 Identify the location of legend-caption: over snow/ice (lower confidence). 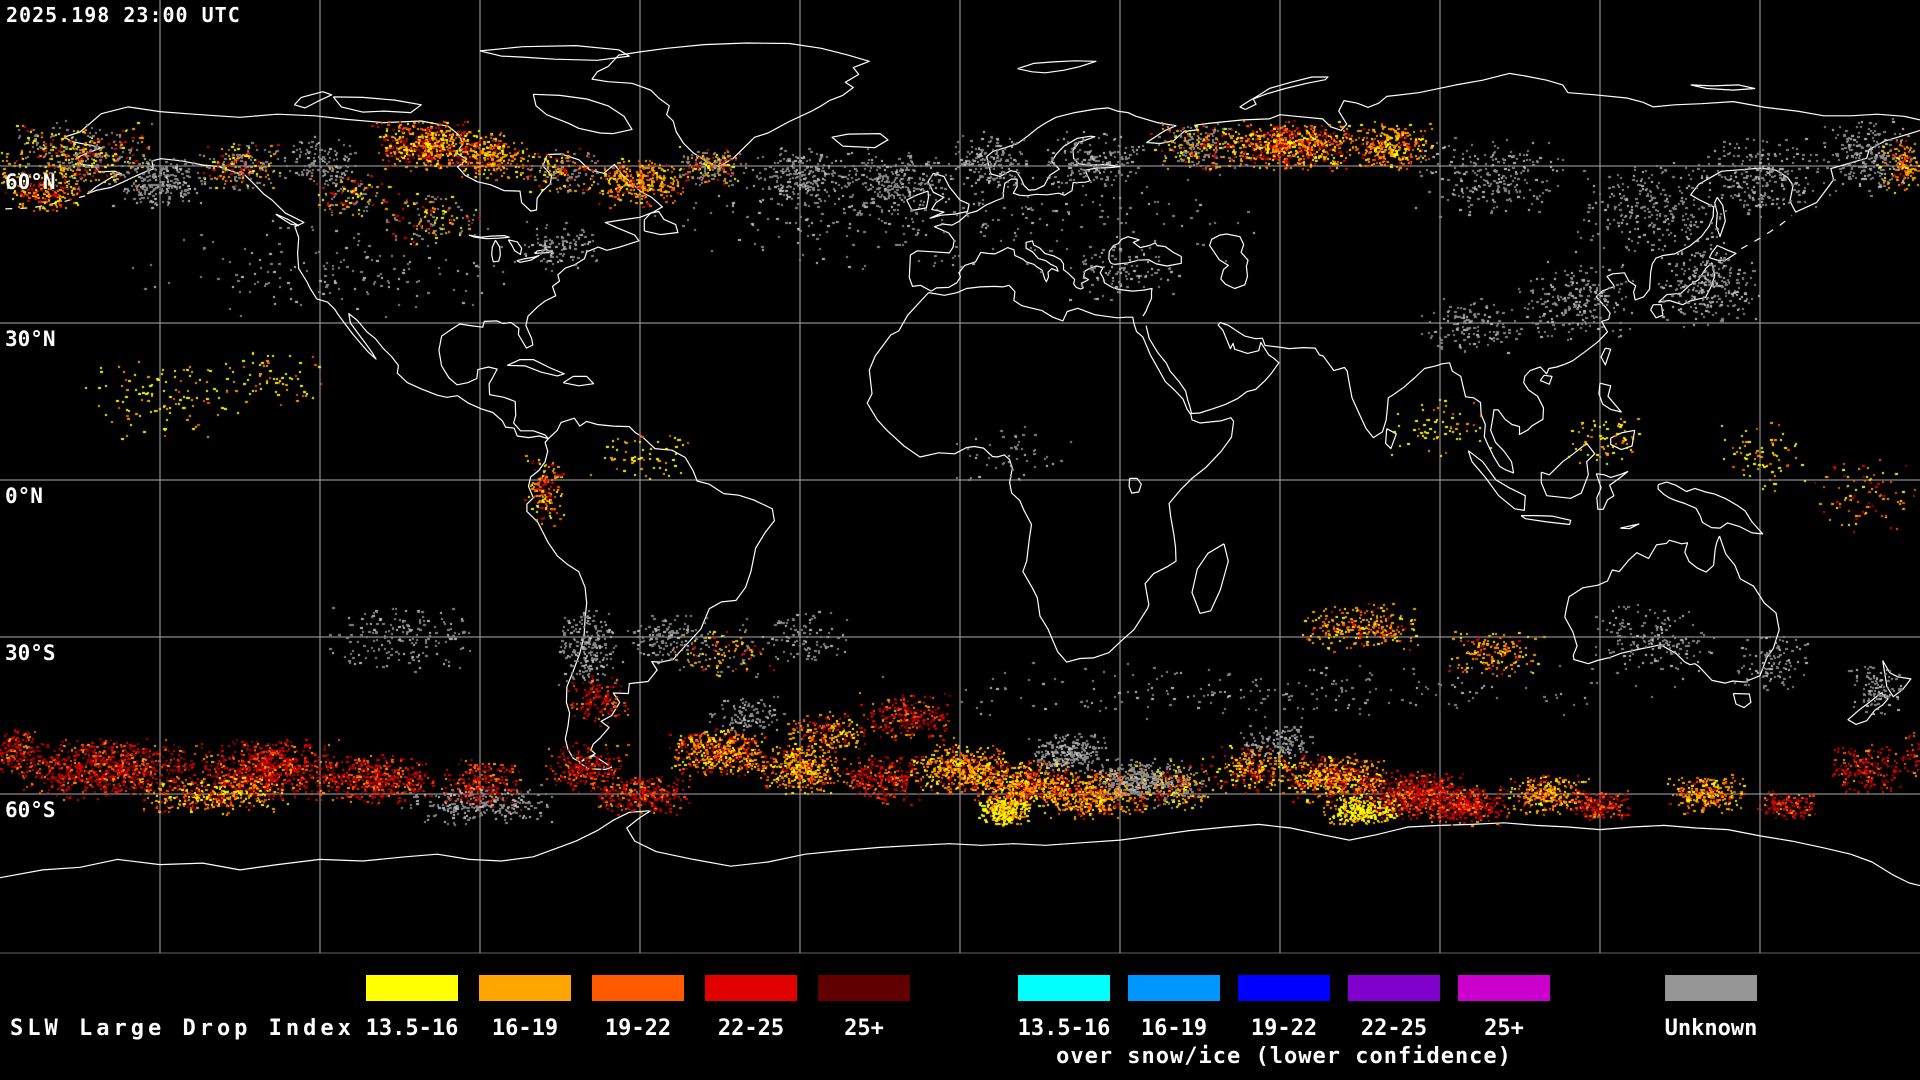
(1284, 1056).